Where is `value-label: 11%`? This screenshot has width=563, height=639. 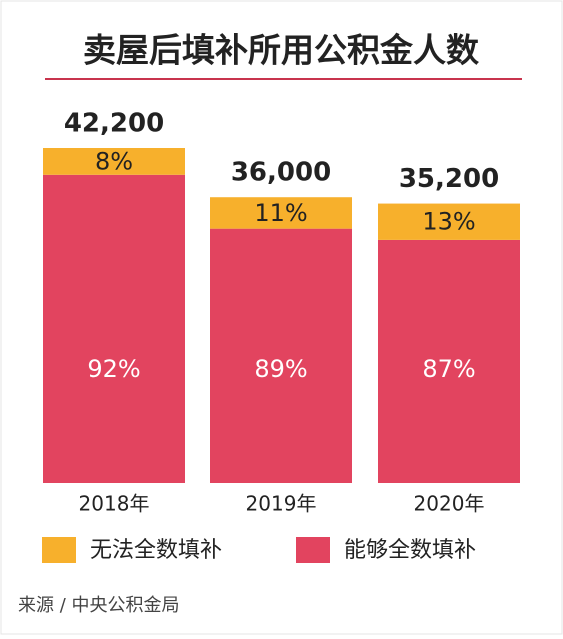
value-label: 11% is located at coordinates (280, 213).